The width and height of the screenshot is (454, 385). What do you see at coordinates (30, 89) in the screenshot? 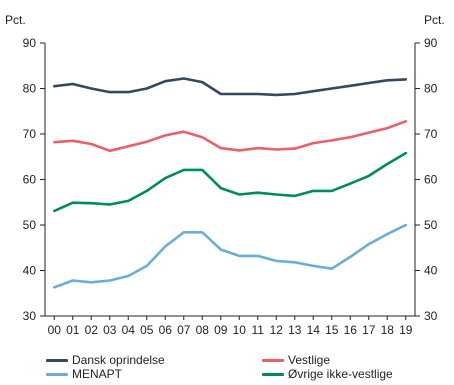
I see `y-tick-label-left: 80` at bounding box center [30, 89].